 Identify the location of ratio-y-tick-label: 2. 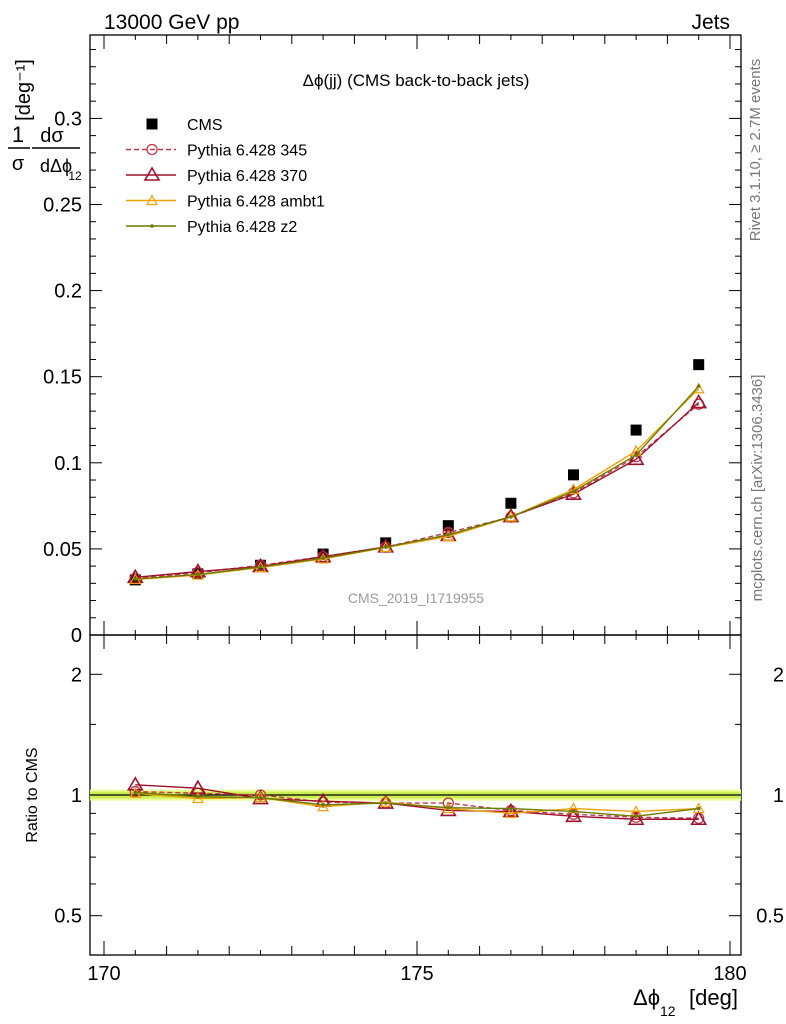
(76, 675).